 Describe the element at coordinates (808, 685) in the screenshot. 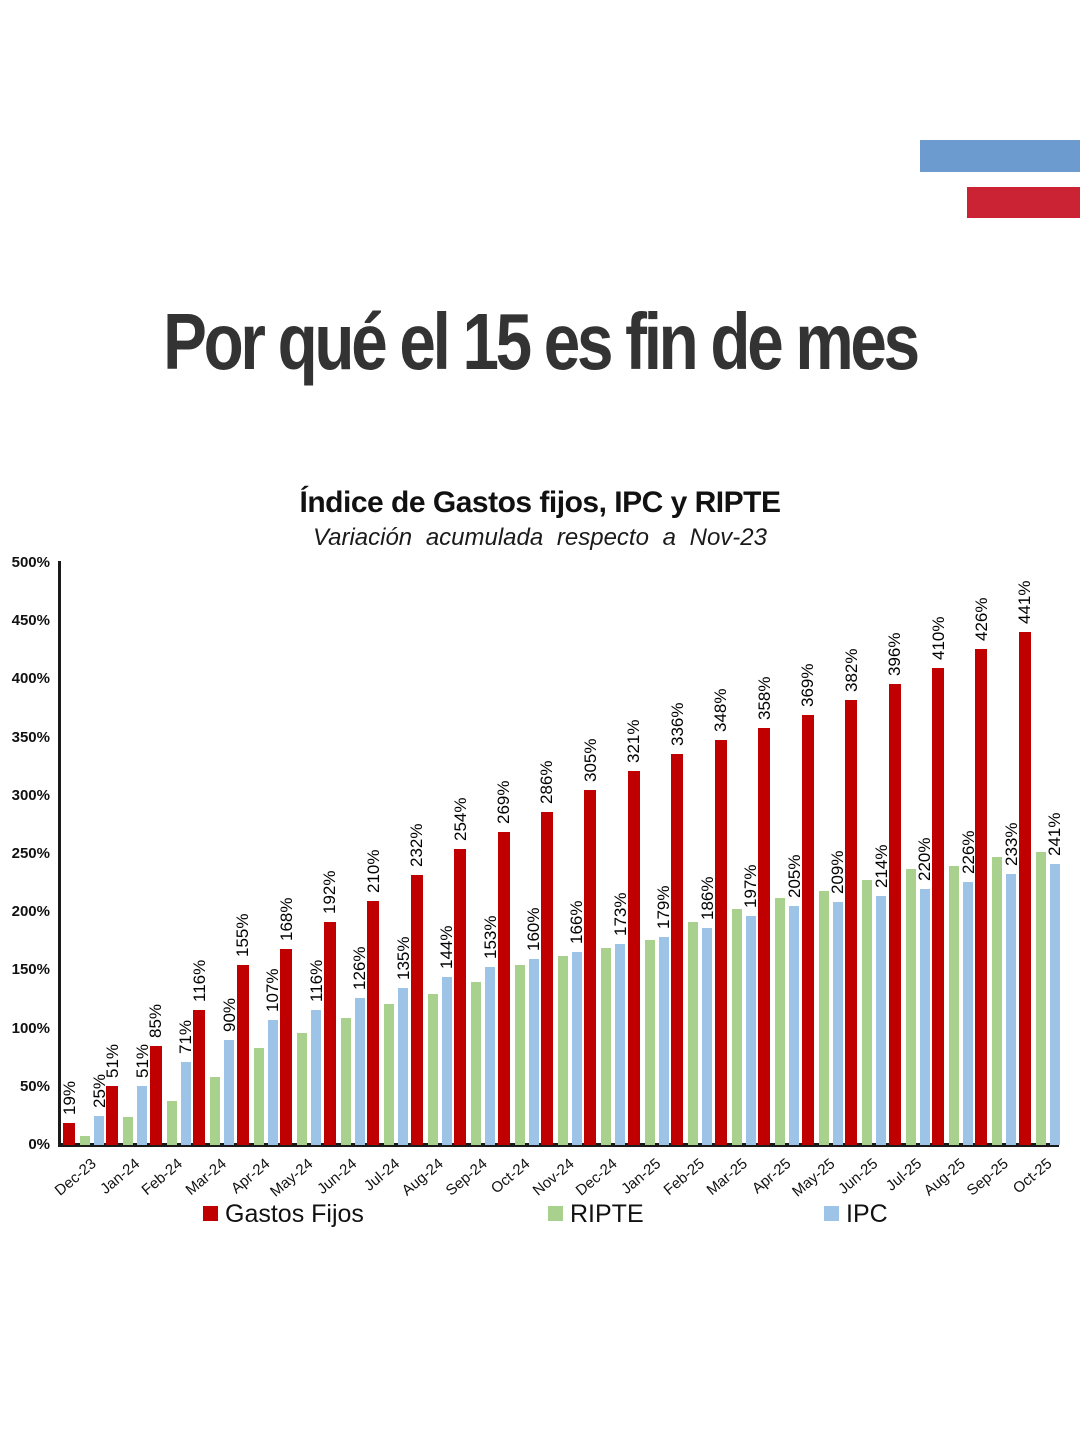

I see `bar-value-label: 369%` at that location.